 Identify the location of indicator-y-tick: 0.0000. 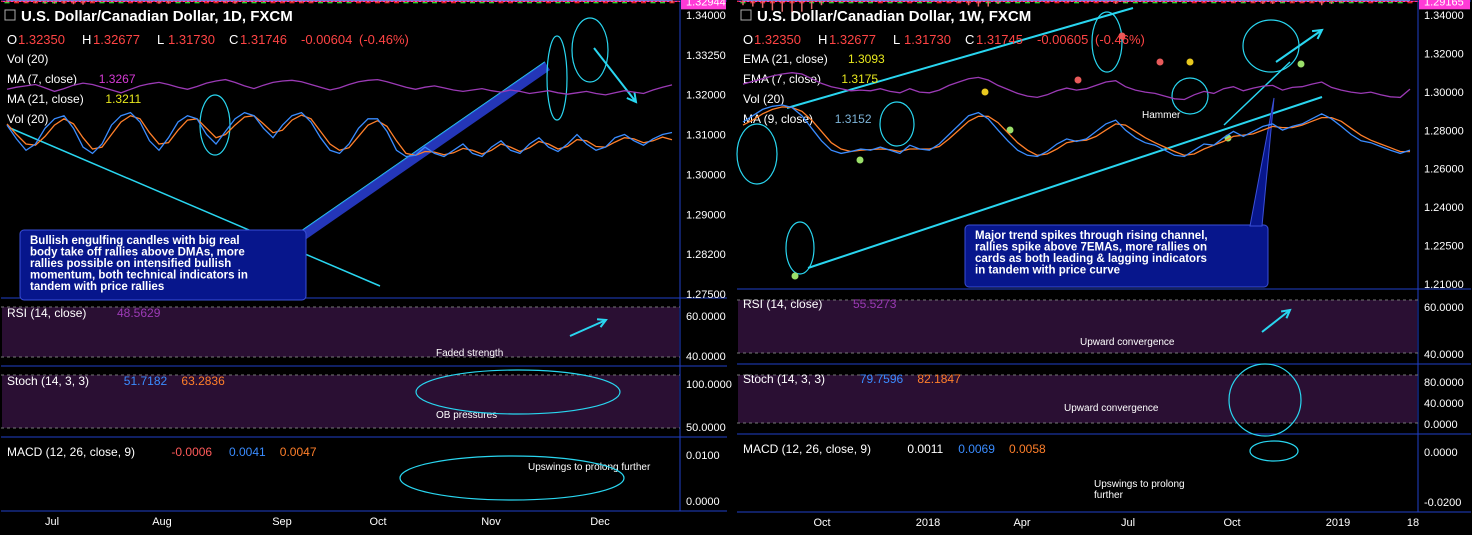
(703, 502).